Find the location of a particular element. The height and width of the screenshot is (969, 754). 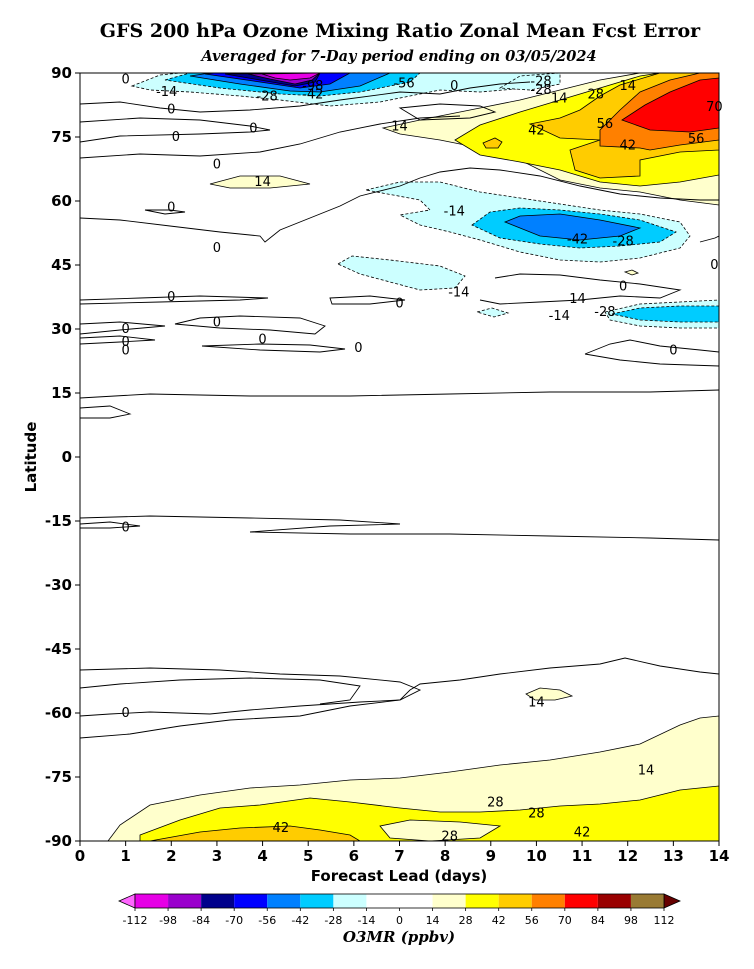

colorbar-tick-label: -98 is located at coordinates (168, 920).